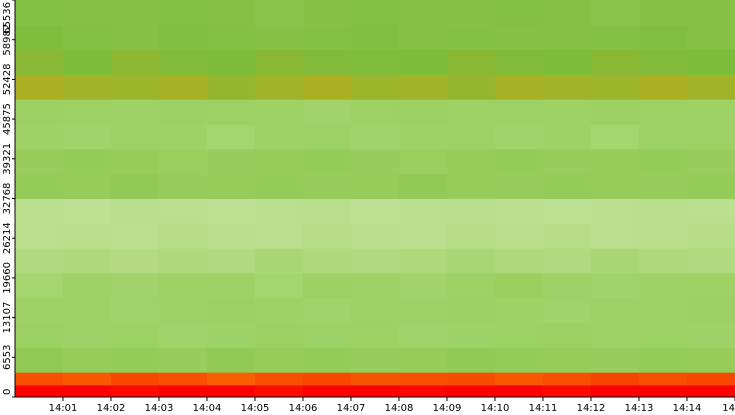 Image resolution: width=735 pixels, height=415 pixels. I want to click on y-tick-label: 45875, so click(7, 119).